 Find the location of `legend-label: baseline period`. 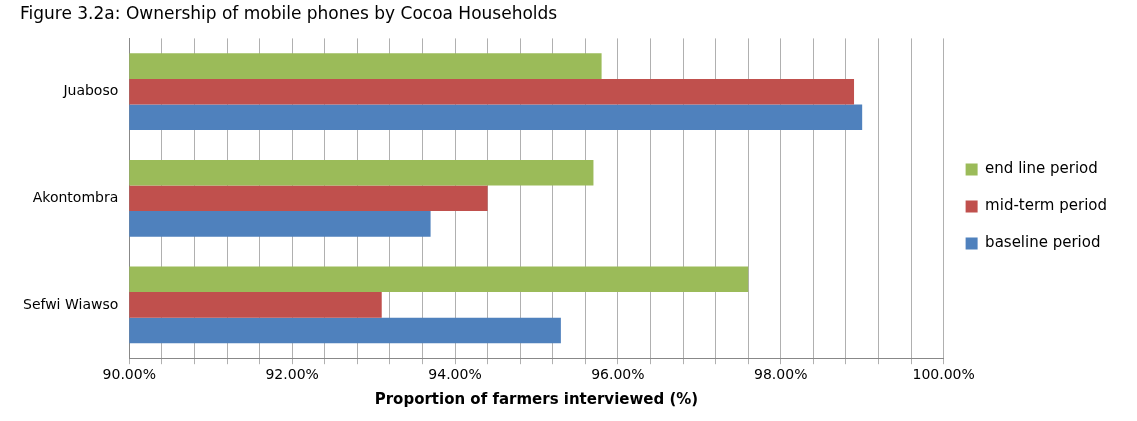

legend-label: baseline period is located at coordinates (1043, 242).